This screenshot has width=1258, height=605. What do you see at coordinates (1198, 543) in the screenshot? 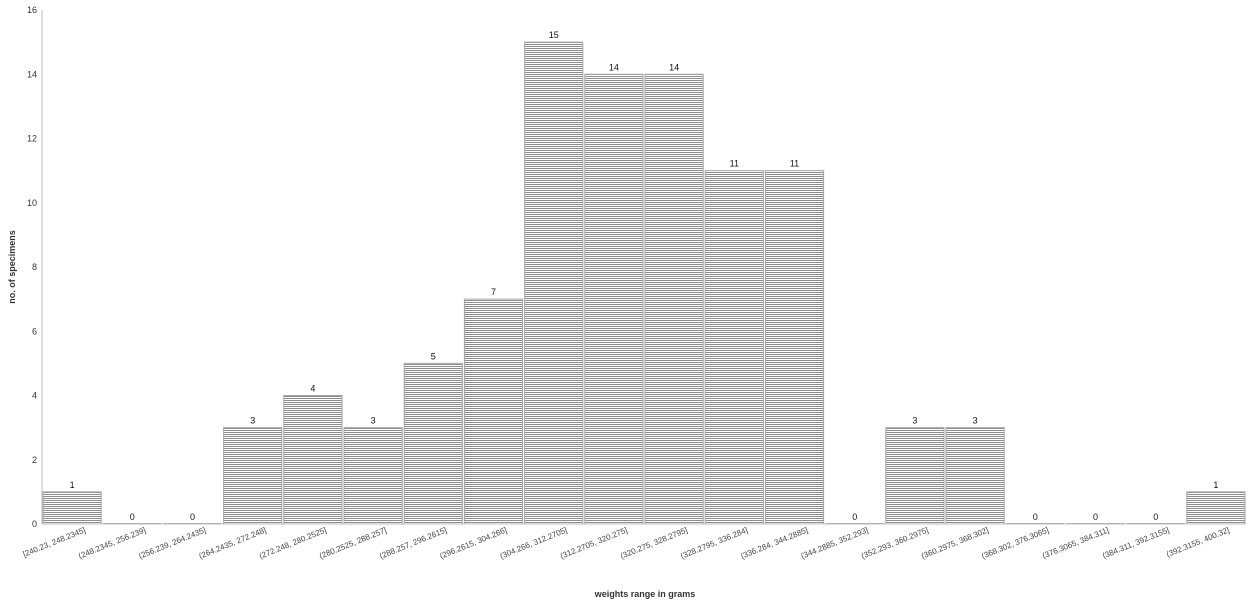
I see `x-tick-label: (392.3155, 400.32]` at bounding box center [1198, 543].